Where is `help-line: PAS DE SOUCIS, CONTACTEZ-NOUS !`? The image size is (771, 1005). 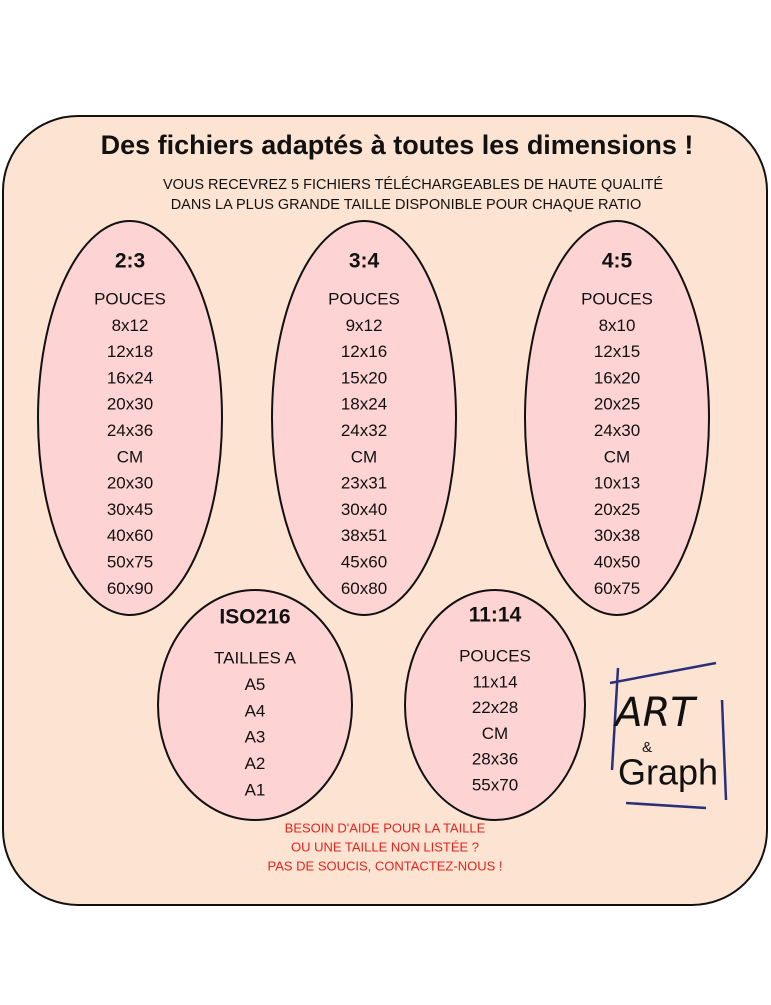 help-line: PAS DE SOUCIS, CONTACTEZ-NOUS ! is located at coordinates (385, 865).